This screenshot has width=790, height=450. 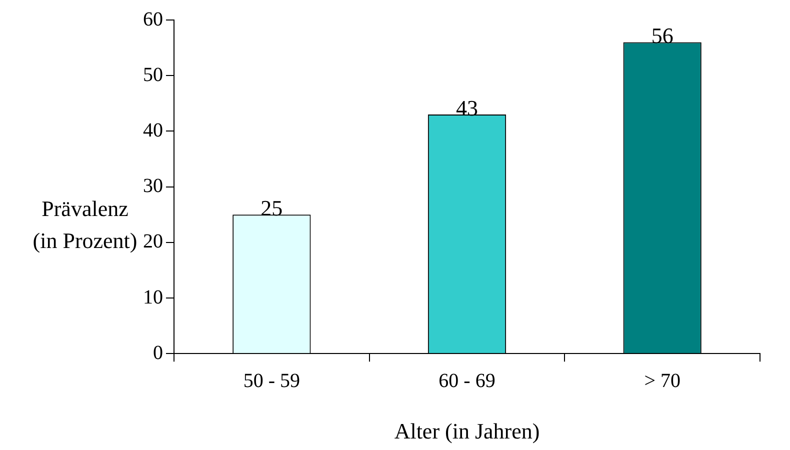 I want to click on y-axis-title: Prävalenz (in Prozent), so click(x=85, y=225).